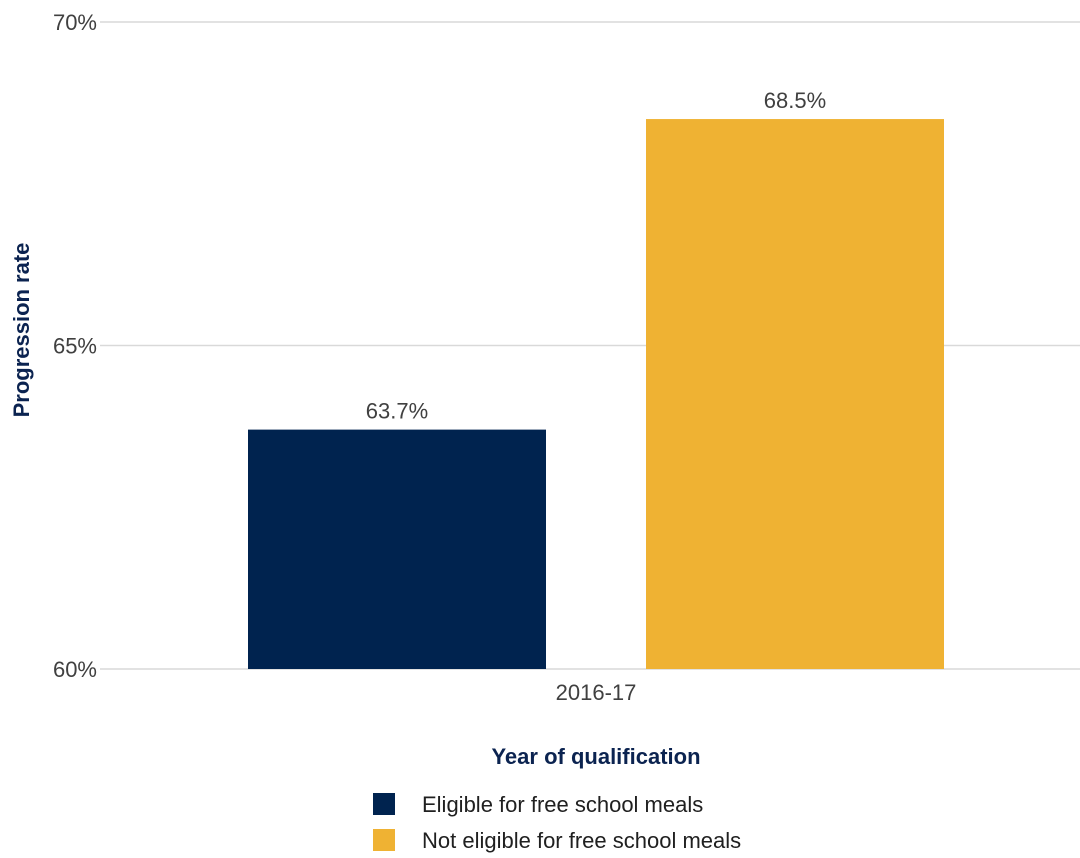 The width and height of the screenshot is (1080, 858). I want to click on legend-label: Eligible for free school meals, so click(562, 804).